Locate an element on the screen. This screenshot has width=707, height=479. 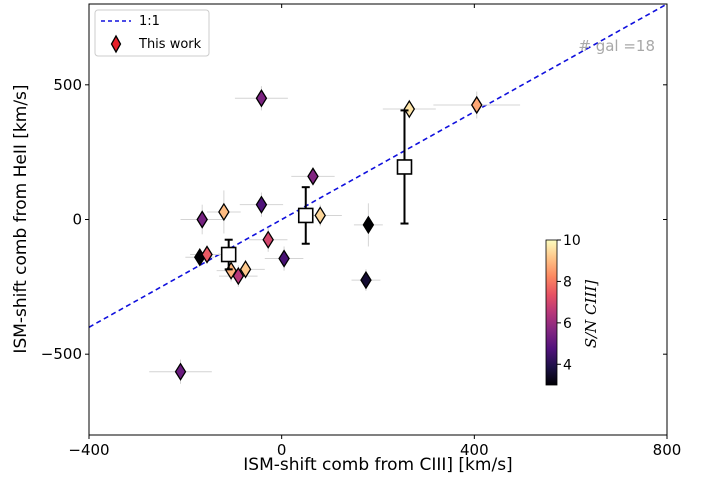
y-axis-label: ISM-shift comb from HeII [km/s] is located at coordinates (21, 218).